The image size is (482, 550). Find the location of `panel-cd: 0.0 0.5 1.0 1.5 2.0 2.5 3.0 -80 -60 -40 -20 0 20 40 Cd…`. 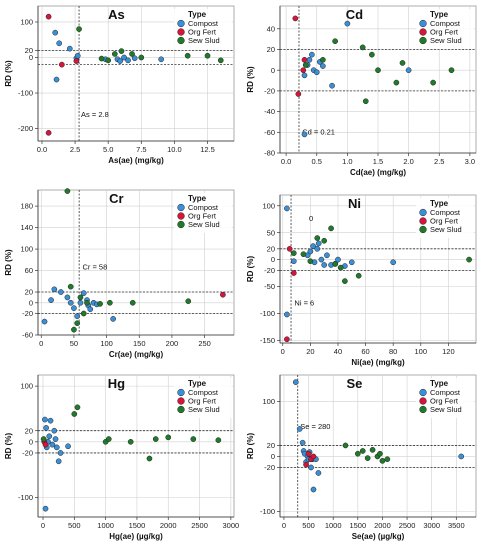

panel-cd: 0.0 0.5 1.0 1.5 2.0 2.5 3.0 -80 -60 -40 -20 0 20 40 Cd… is located at coordinates (361, 91).